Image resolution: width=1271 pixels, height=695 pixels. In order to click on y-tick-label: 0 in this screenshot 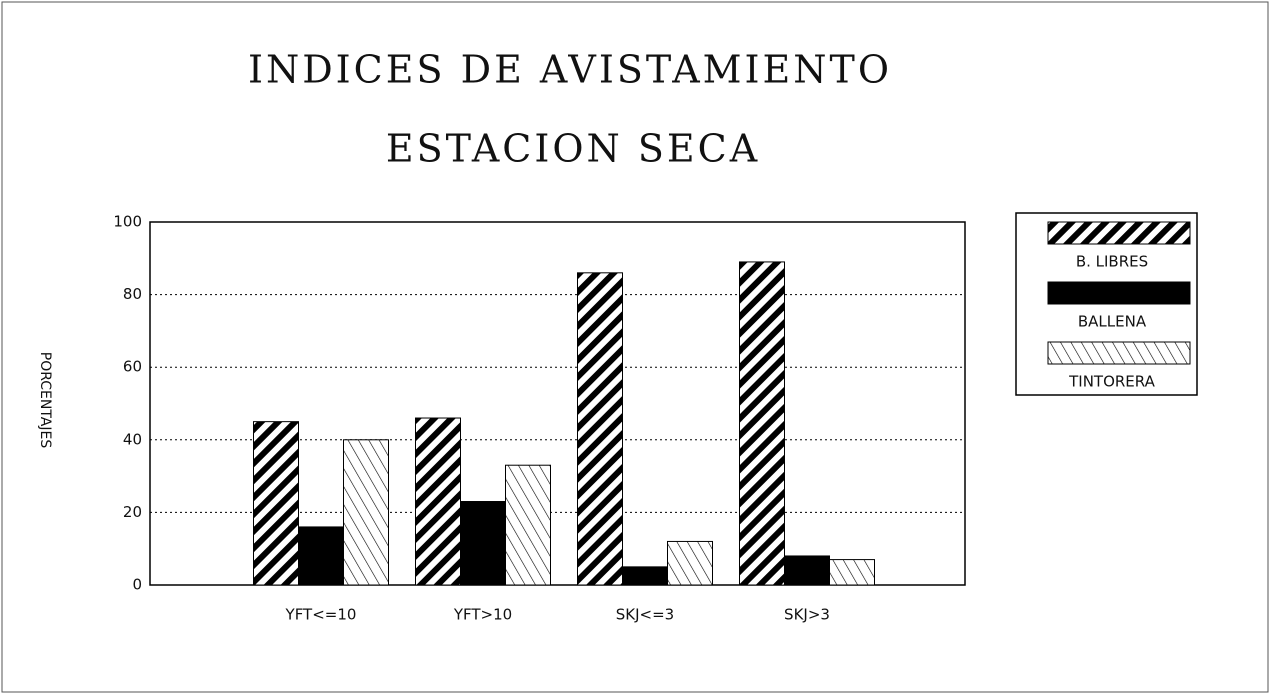, I will do `click(137, 585)`.